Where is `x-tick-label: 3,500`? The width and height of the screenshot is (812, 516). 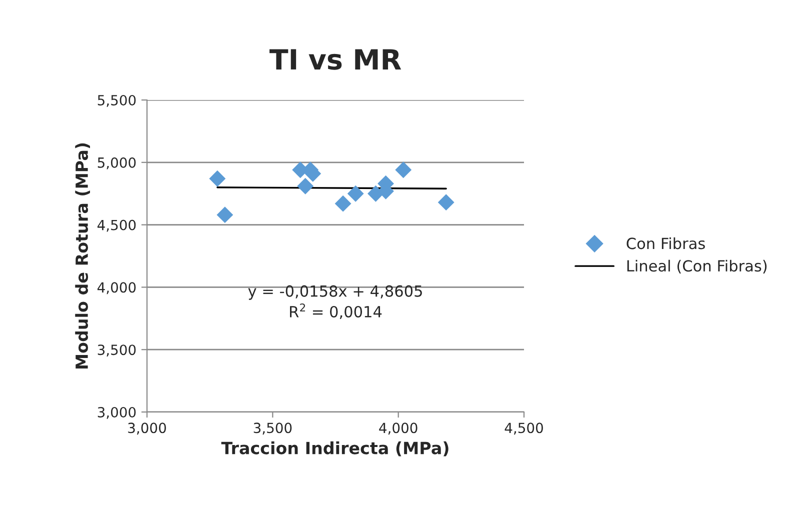
x-tick-label: 3,500 is located at coordinates (273, 428).